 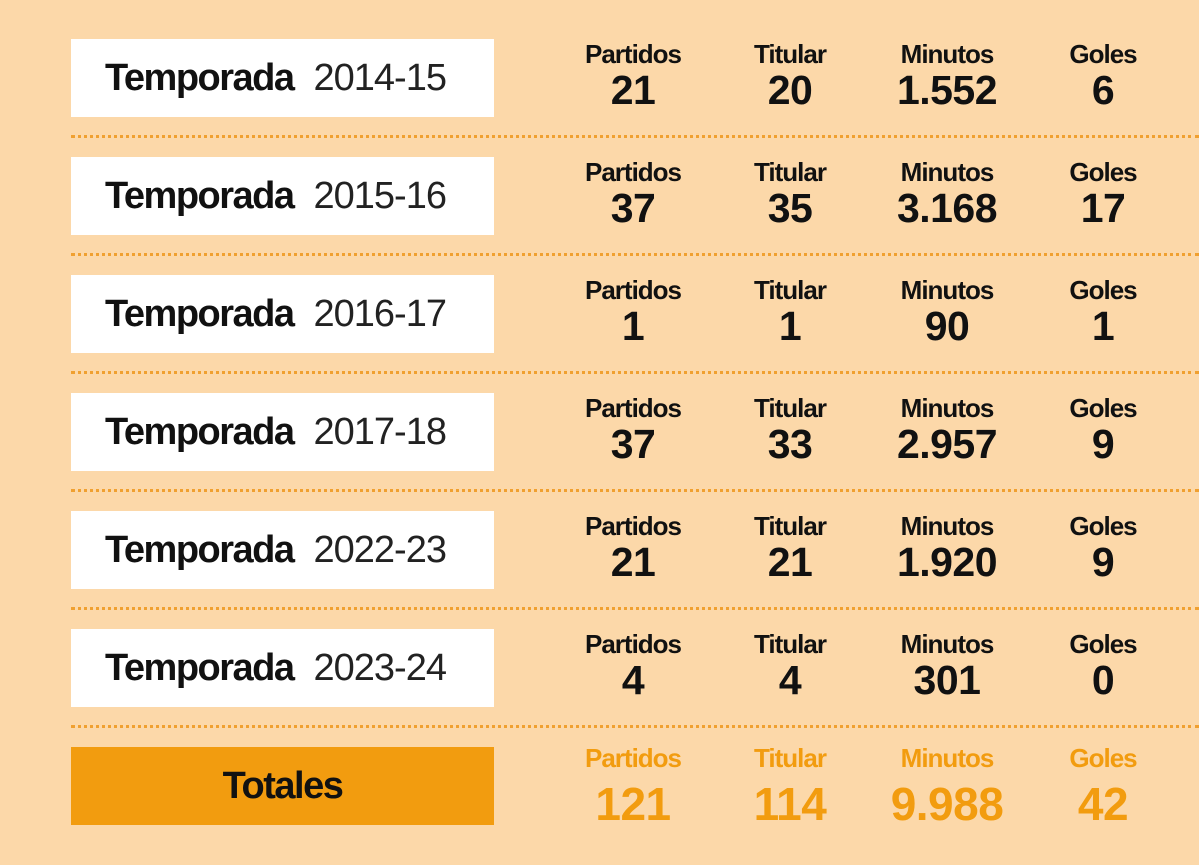 What do you see at coordinates (1103, 90) in the screenshot?
I see `stat-value: 6` at bounding box center [1103, 90].